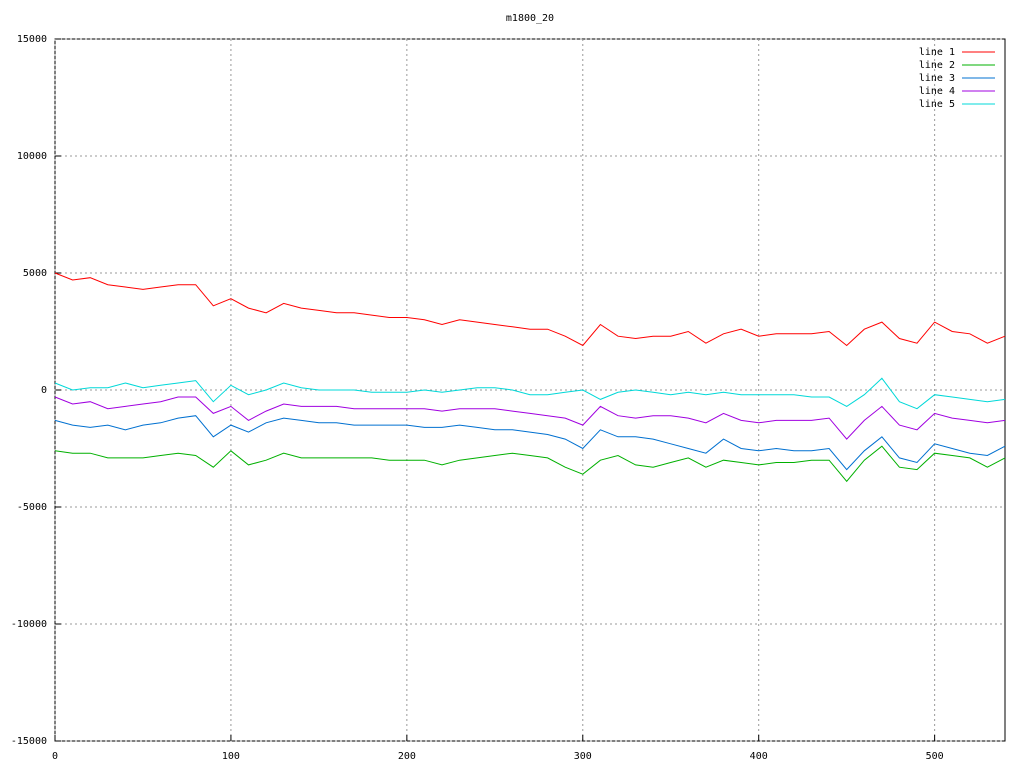  What do you see at coordinates (407, 756) in the screenshot?
I see `x-tick-label: 200` at bounding box center [407, 756].